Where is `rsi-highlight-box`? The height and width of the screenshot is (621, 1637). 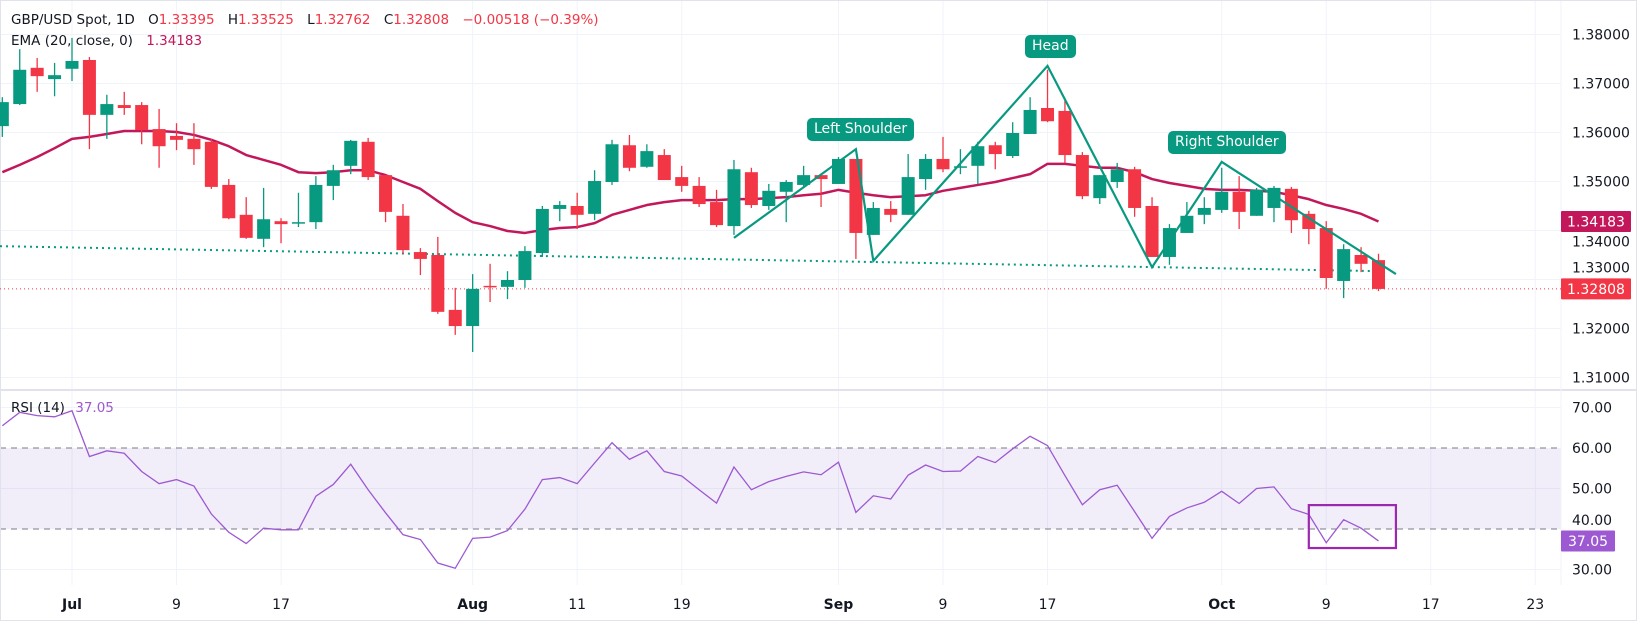
rsi-highlight-box is located at coordinates (1352, 527).